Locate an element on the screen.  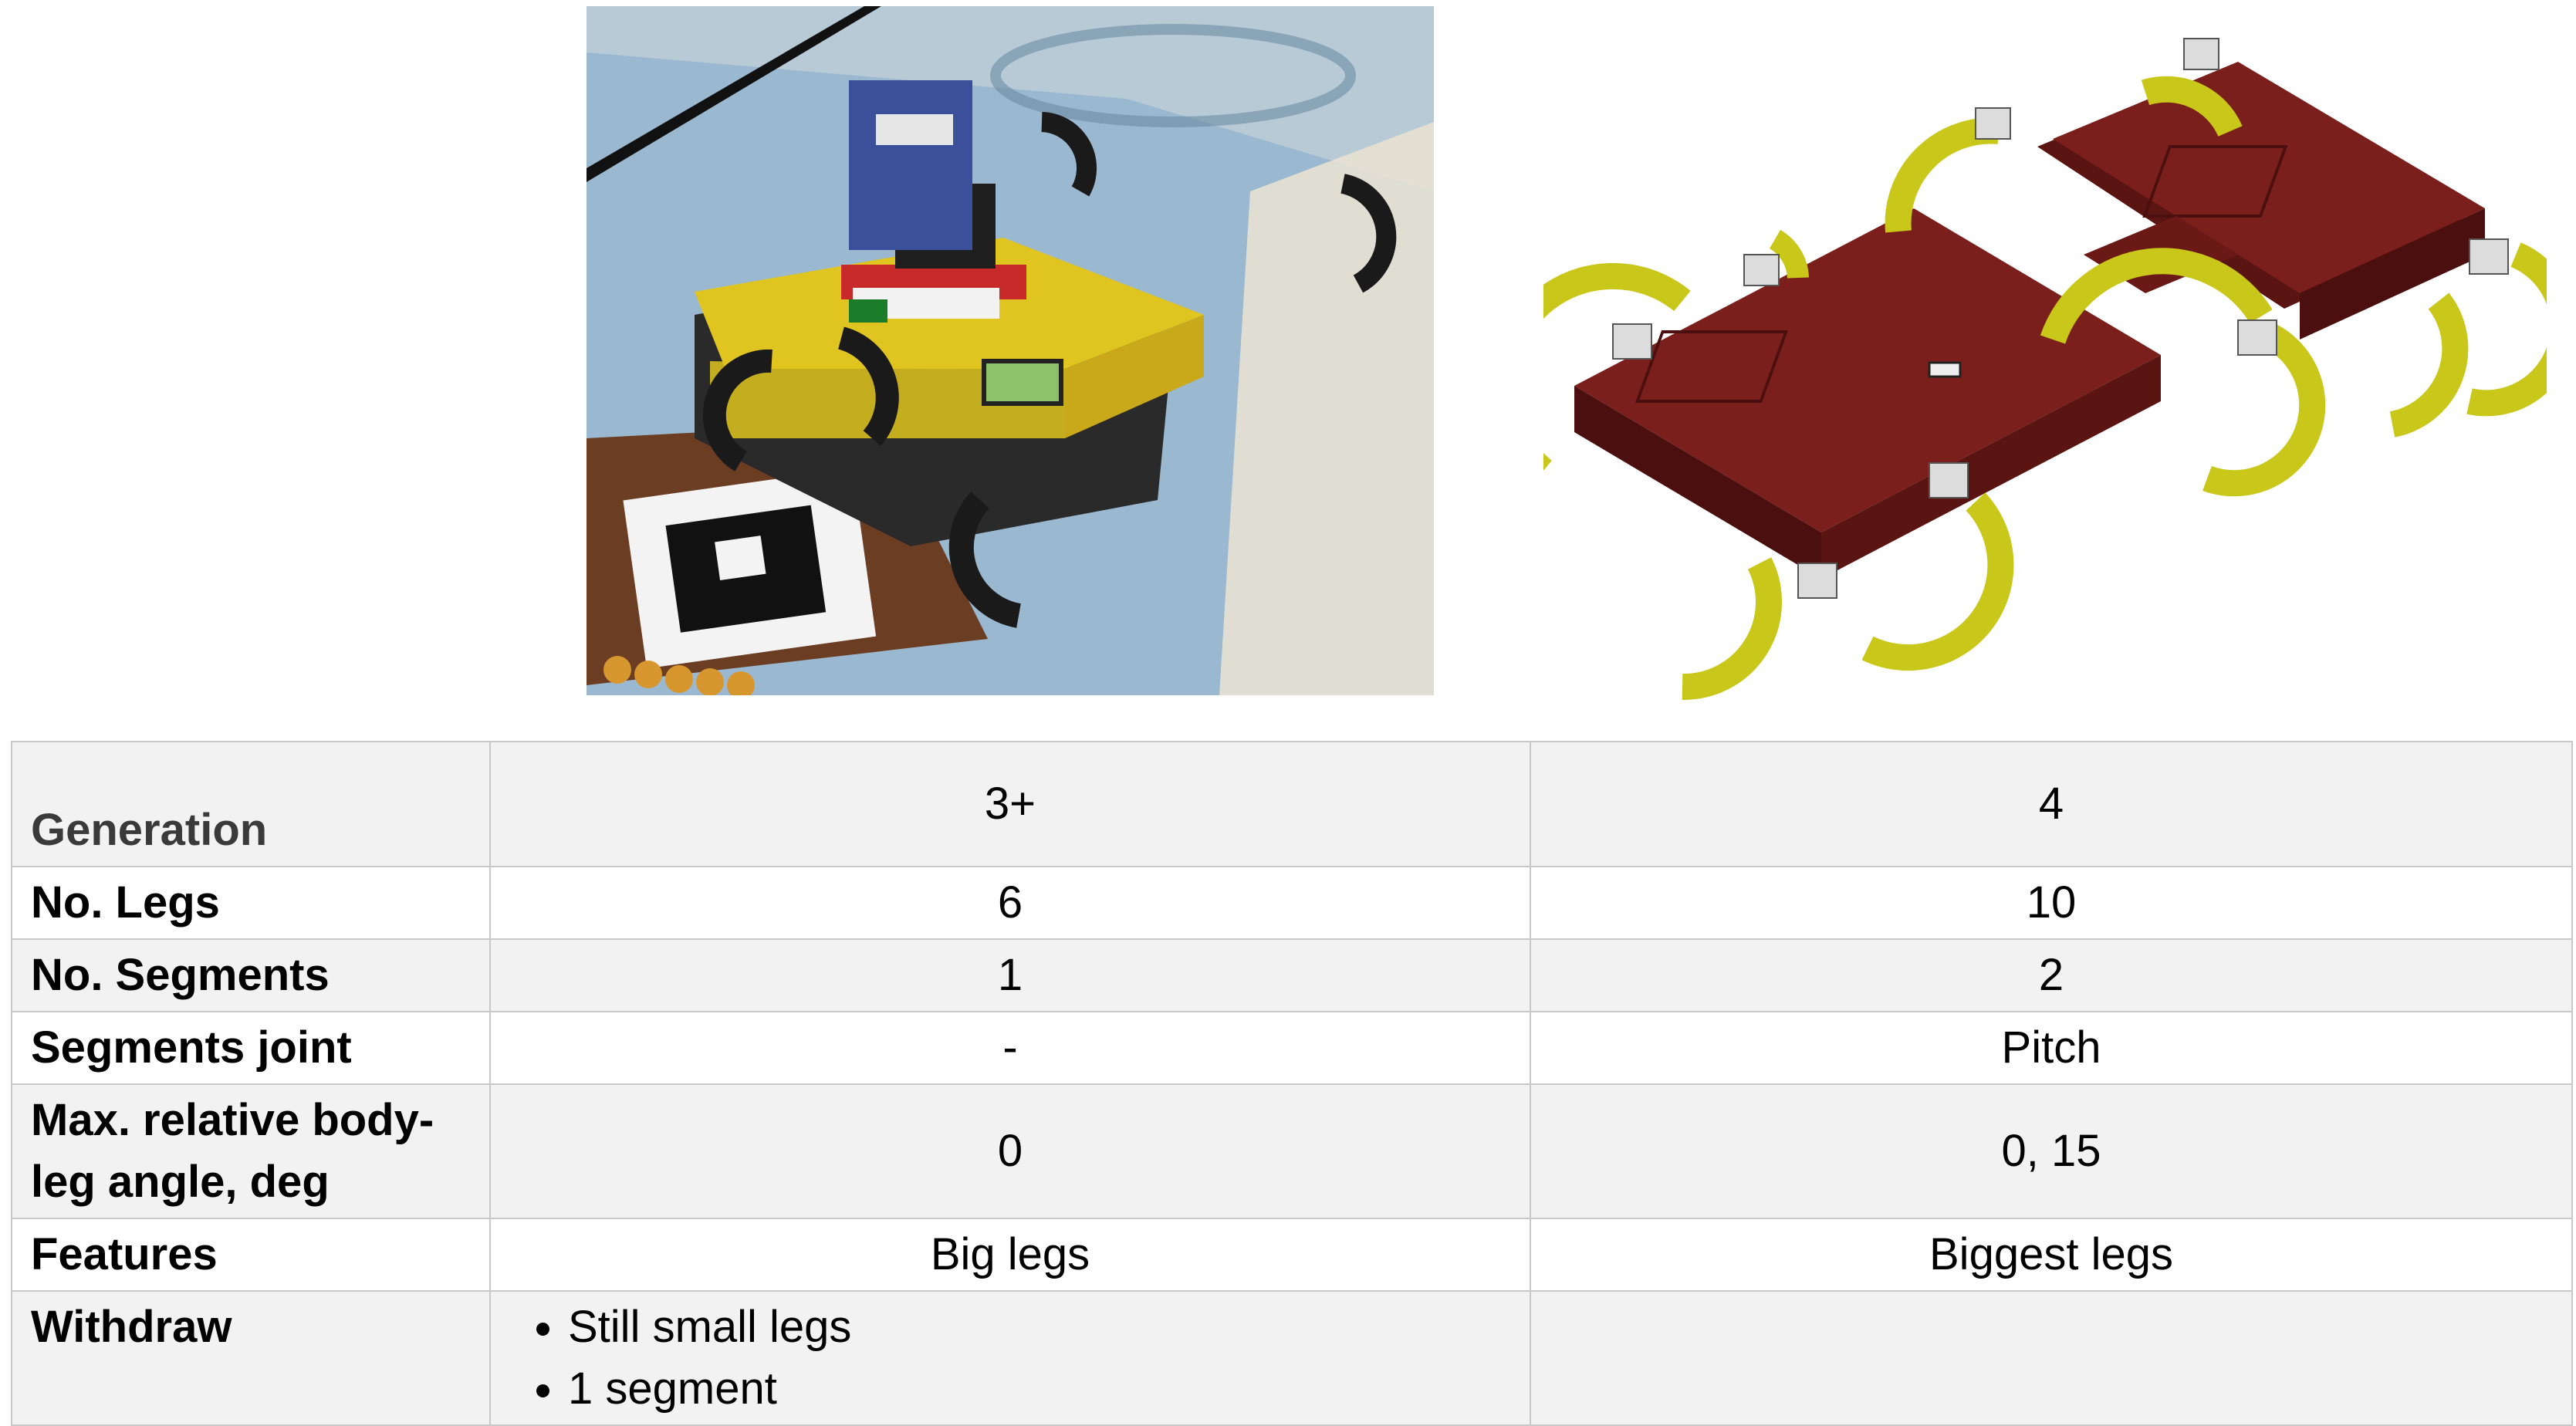
withdraw-gen3-list: Still small legs 1 segment is located at coordinates (1010, 1358).